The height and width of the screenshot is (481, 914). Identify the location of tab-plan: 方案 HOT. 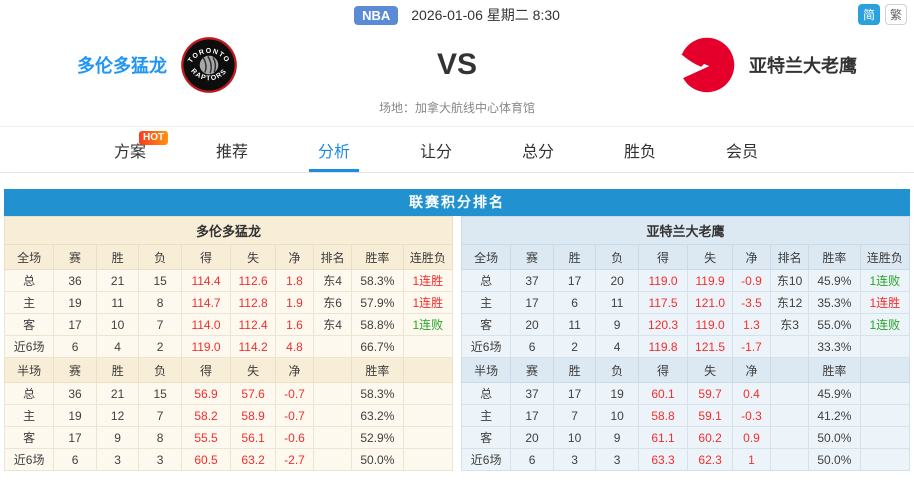
(130, 149).